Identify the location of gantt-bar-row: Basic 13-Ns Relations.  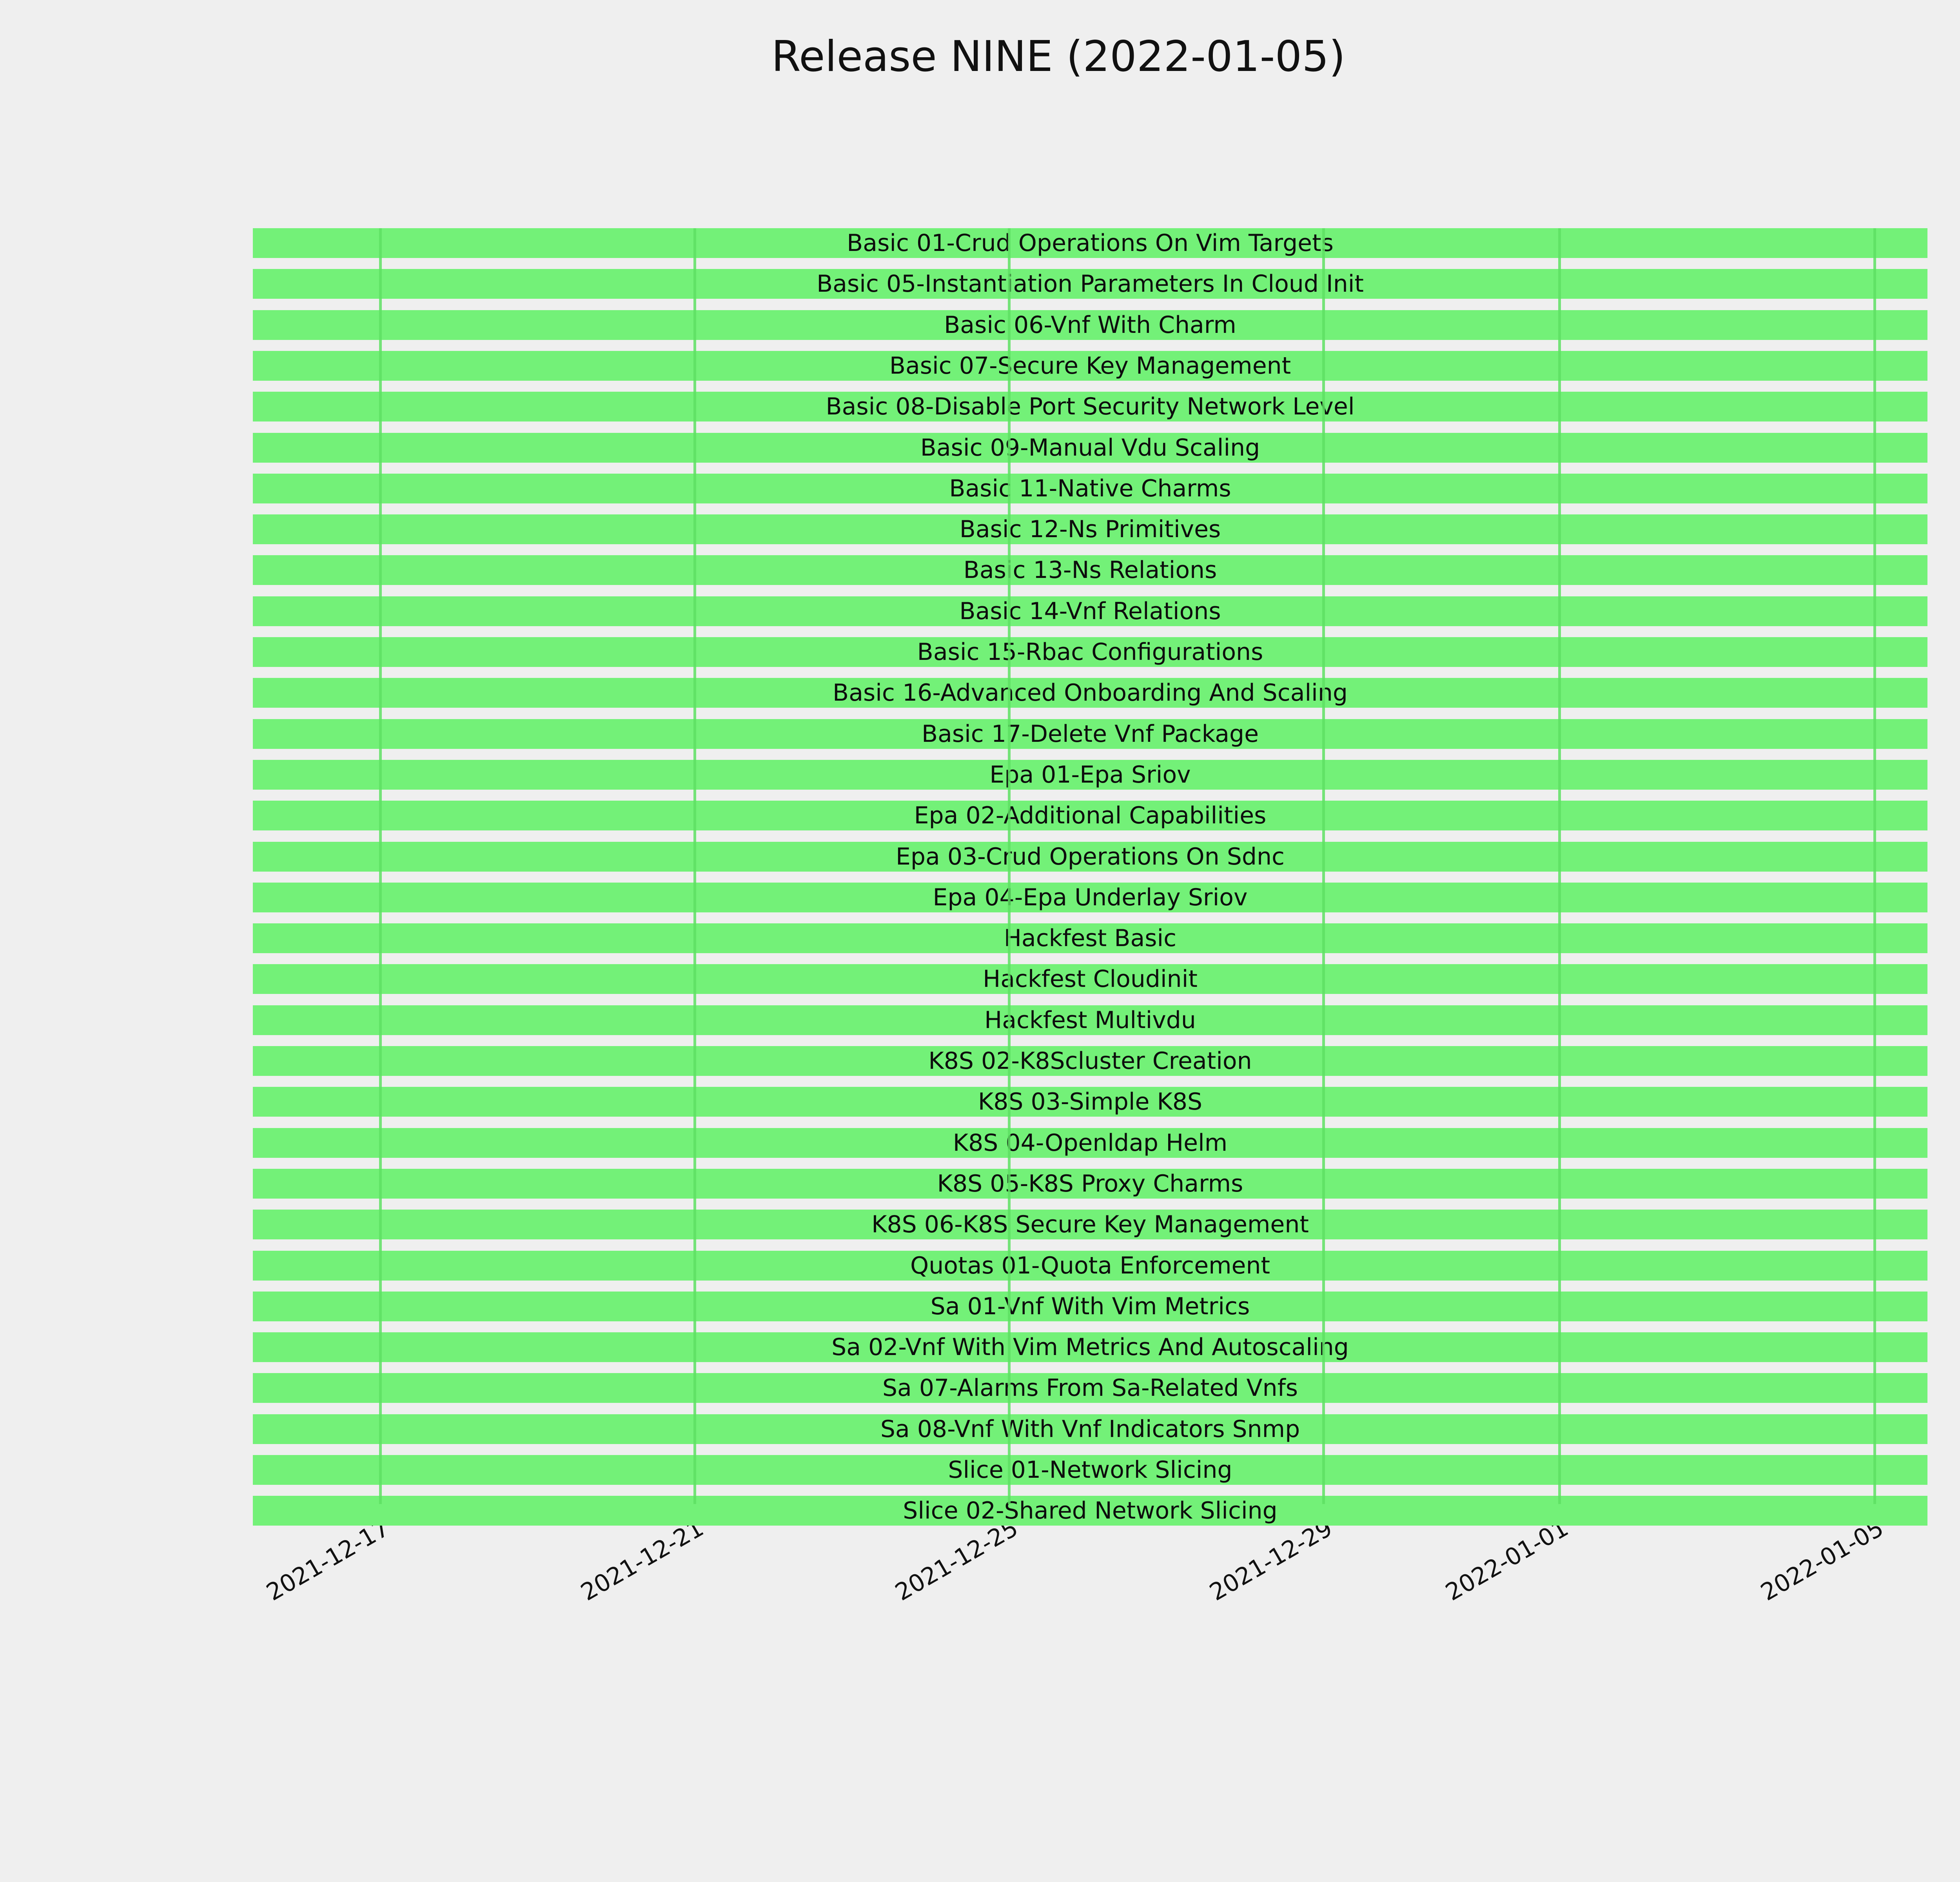
(1090, 570).